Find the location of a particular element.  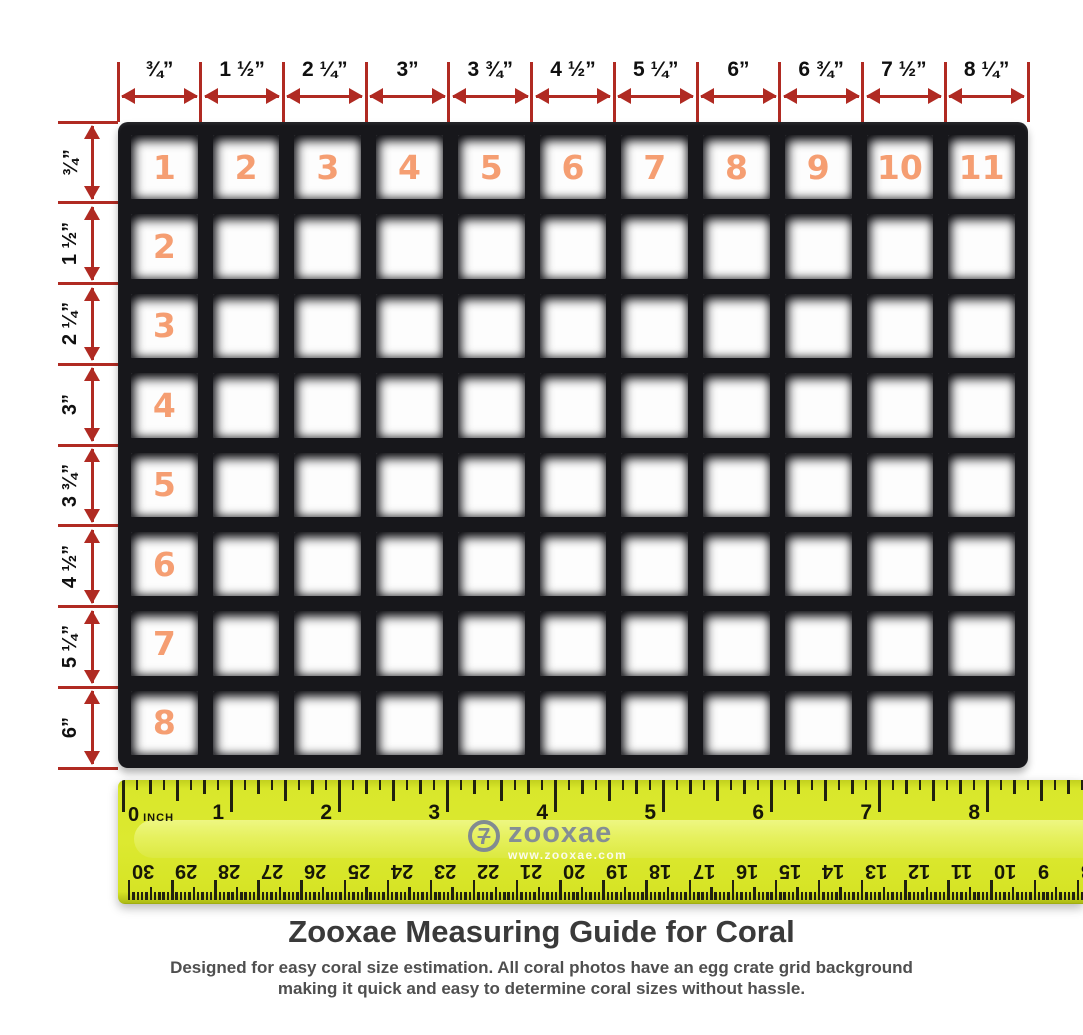

inch-number: 8 is located at coordinates (974, 812).